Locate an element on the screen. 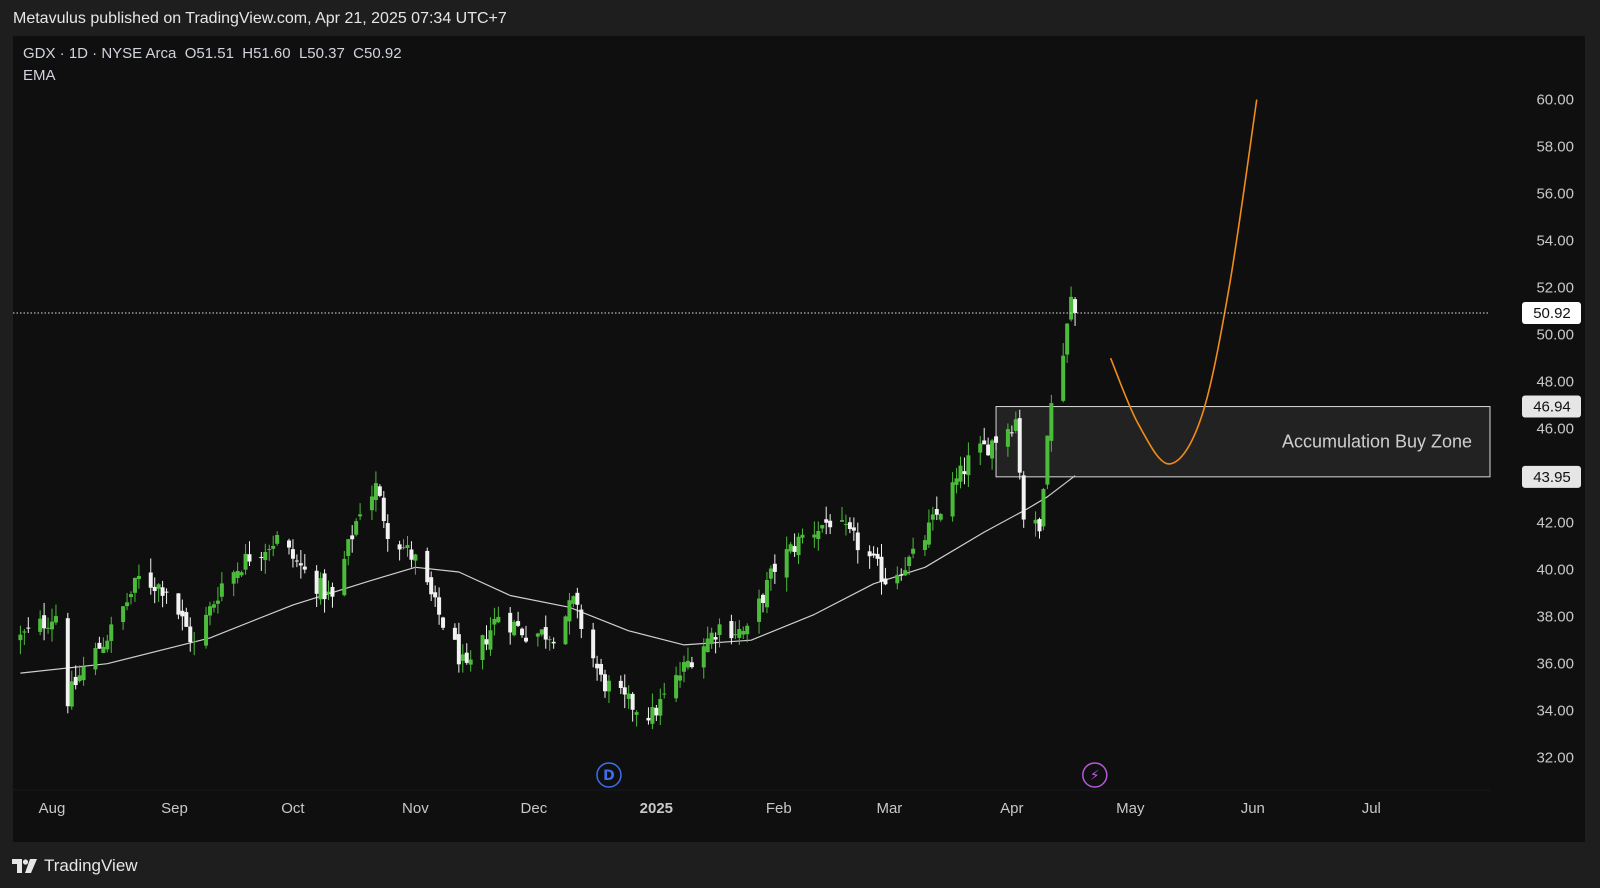  event-markers: D ⚡ is located at coordinates (852, 775).